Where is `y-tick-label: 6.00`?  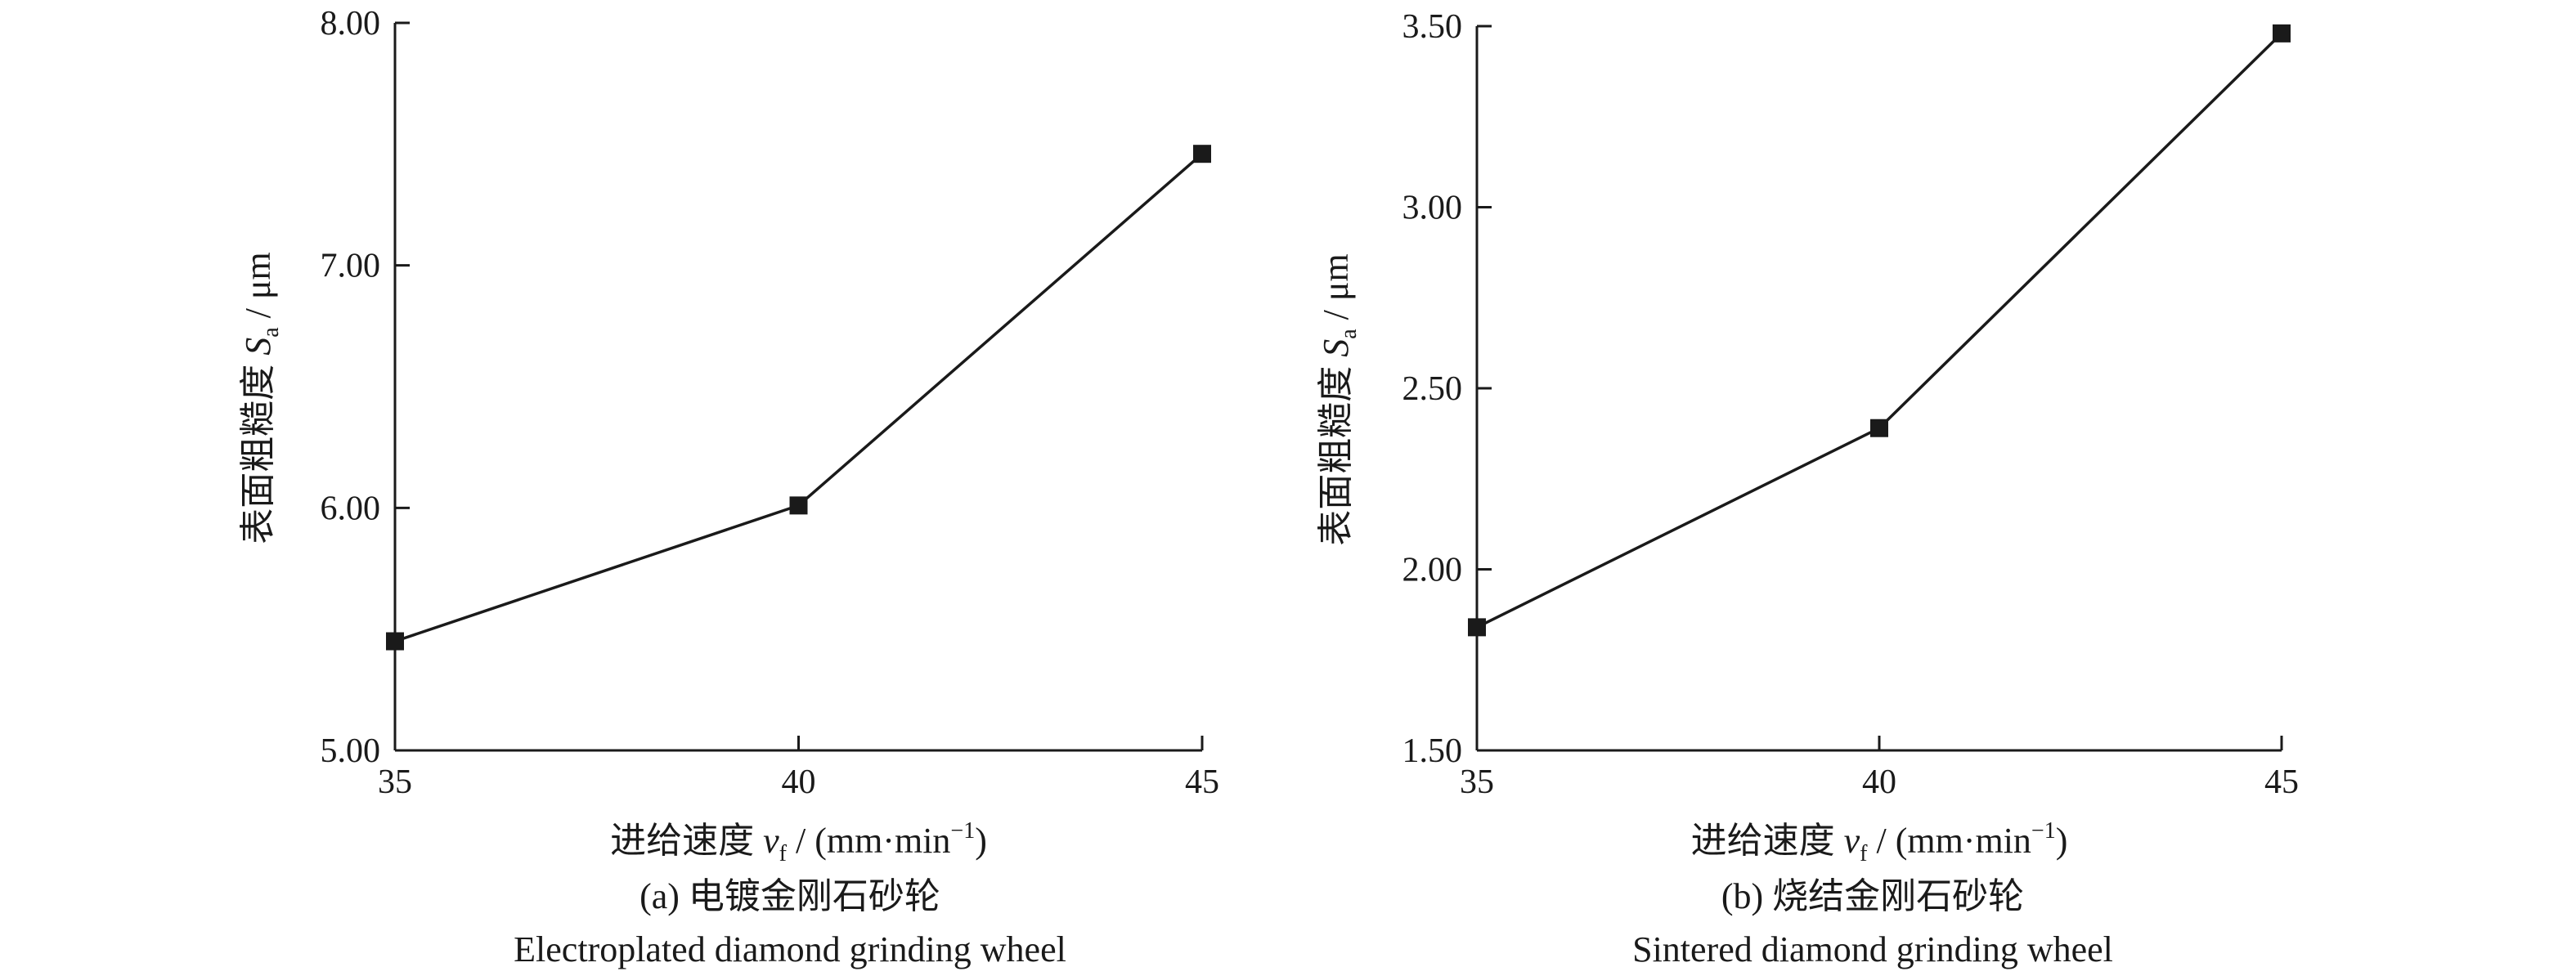
y-tick-label: 6.00 is located at coordinates (351, 508).